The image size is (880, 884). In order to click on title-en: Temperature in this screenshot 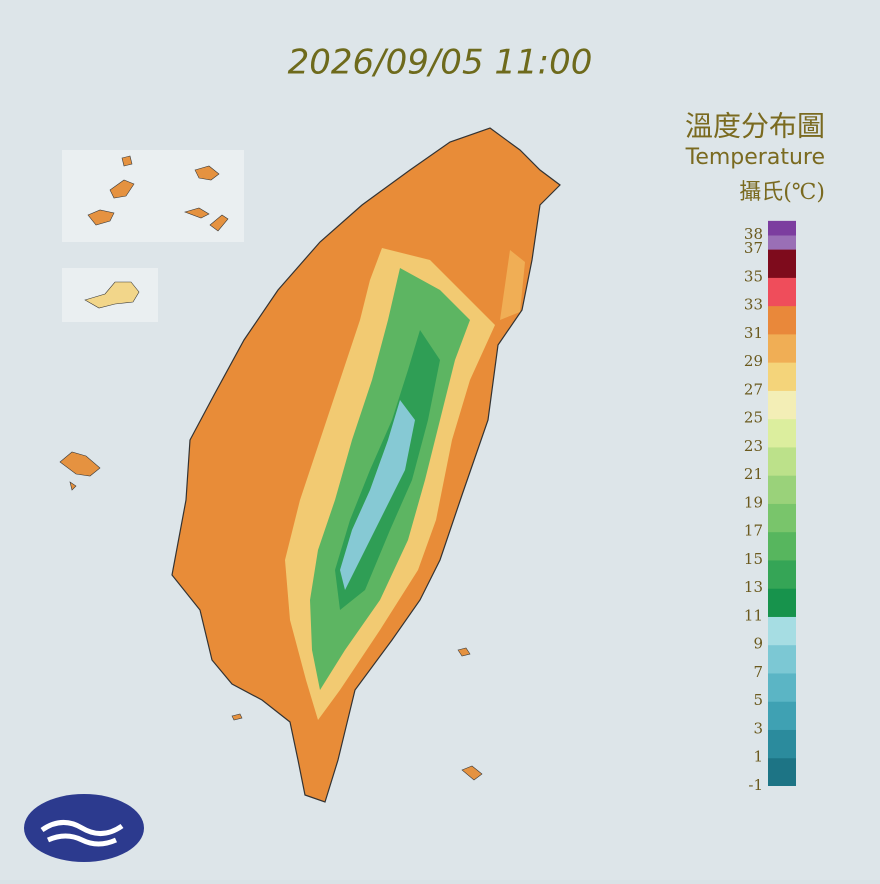, I will do `click(755, 157)`.